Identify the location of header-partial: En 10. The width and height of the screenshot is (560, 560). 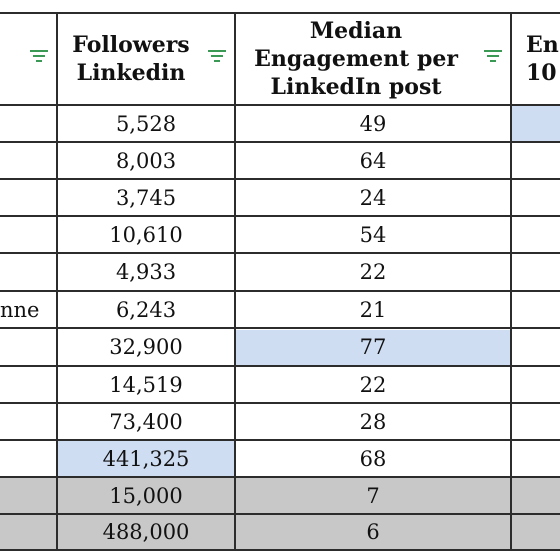
(536, 59).